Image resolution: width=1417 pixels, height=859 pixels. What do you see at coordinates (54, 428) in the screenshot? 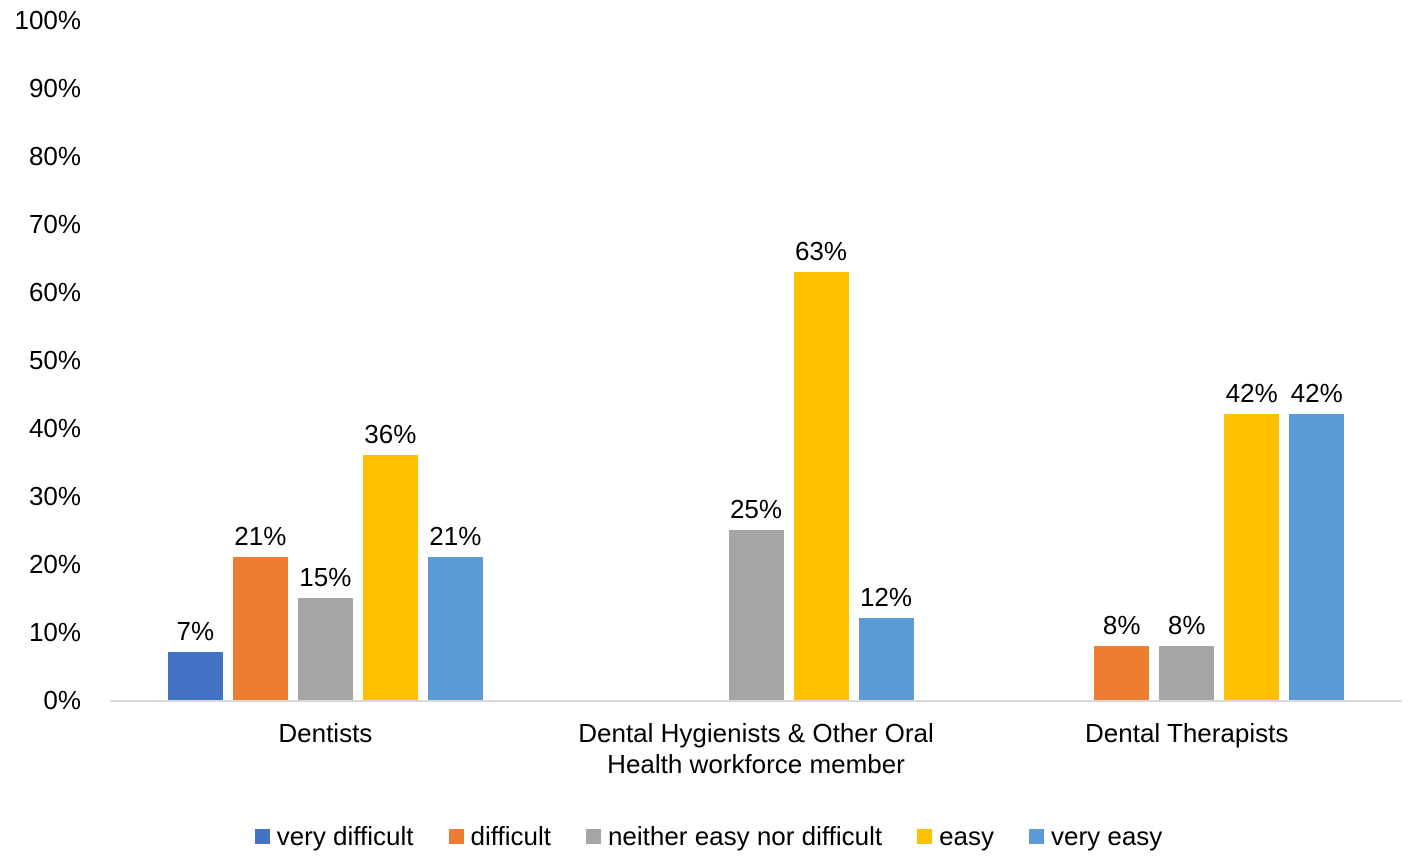
I see `y-tick-label-40: 40%` at bounding box center [54, 428].